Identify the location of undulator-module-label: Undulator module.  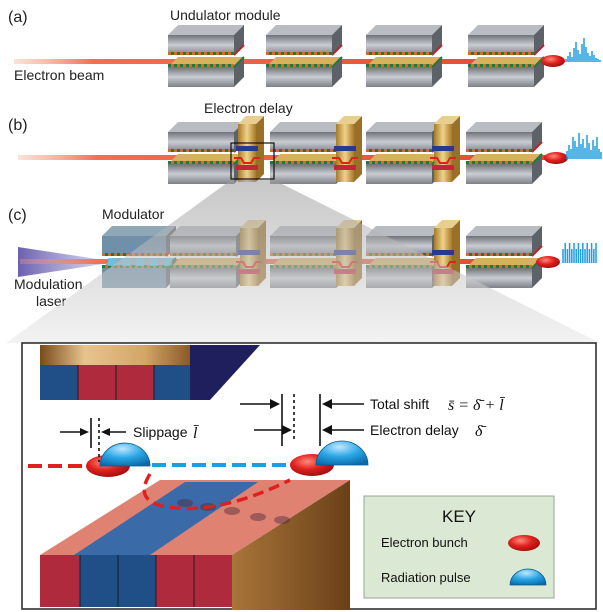
(225, 15).